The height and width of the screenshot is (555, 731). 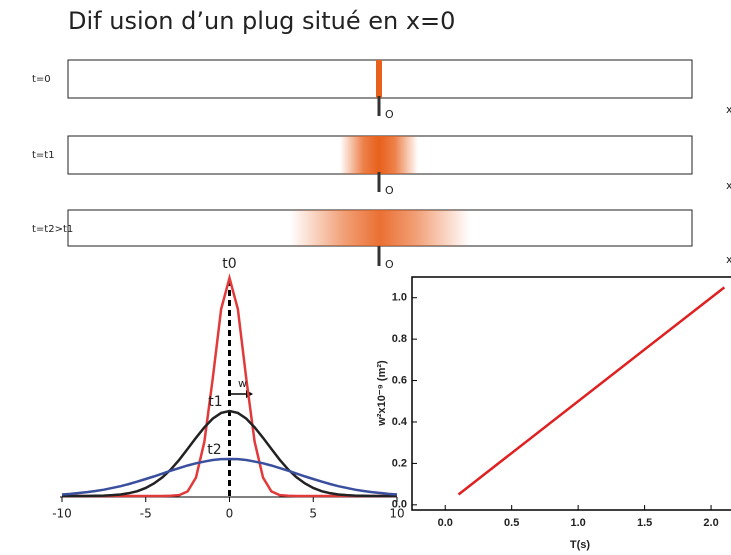 What do you see at coordinates (400, 422) in the screenshot?
I see `y-tick-label: 0.4` at bounding box center [400, 422].